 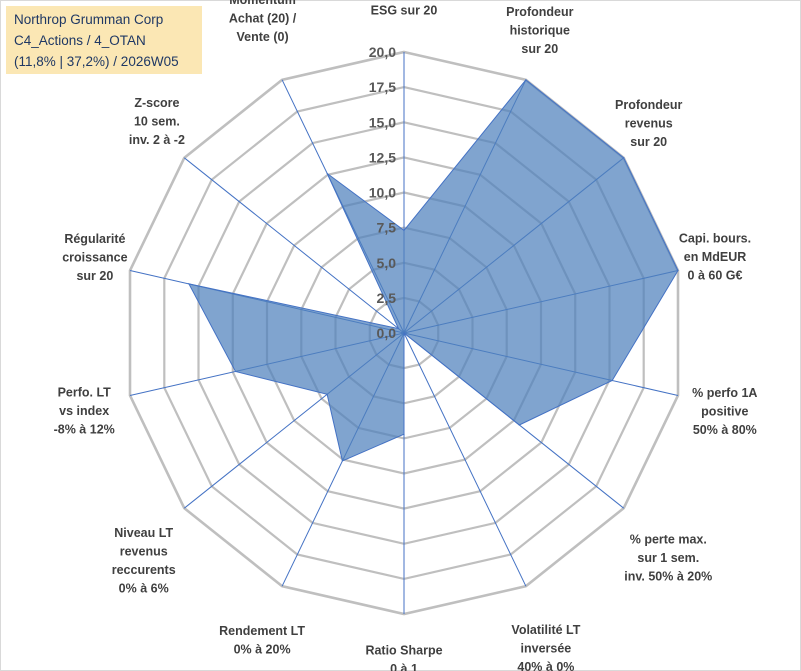 I want to click on category-label-14: Momentum Achat (20) / Vente (0), so click(x=263, y=22).